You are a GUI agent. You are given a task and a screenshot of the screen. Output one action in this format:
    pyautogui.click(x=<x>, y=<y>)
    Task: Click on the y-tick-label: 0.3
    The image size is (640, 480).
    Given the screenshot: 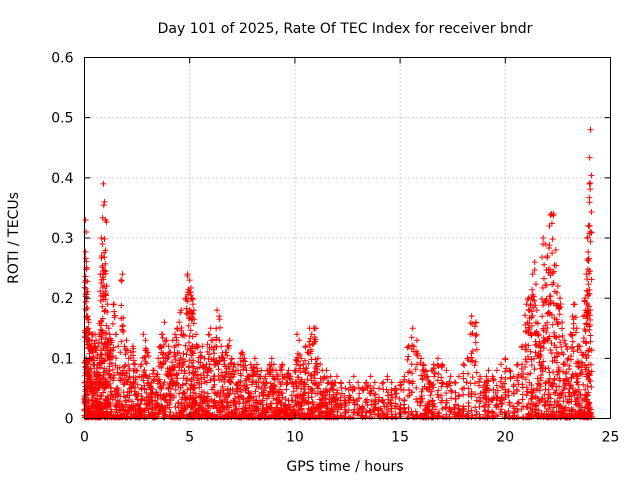 What is the action you would take?
    pyautogui.click(x=62, y=239)
    